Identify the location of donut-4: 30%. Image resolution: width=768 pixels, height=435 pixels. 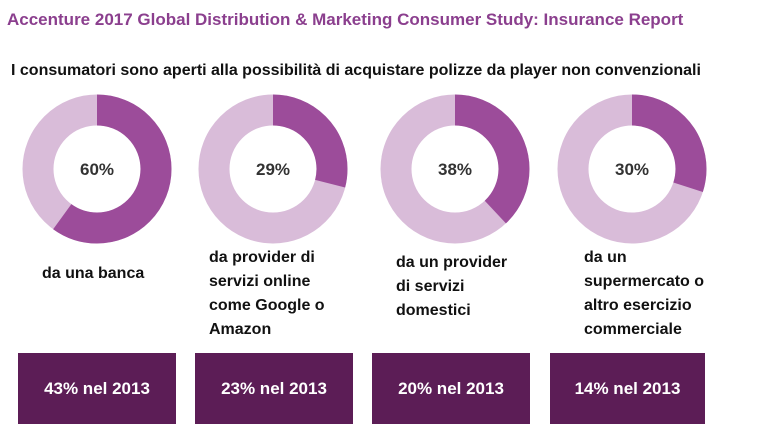
(632, 169).